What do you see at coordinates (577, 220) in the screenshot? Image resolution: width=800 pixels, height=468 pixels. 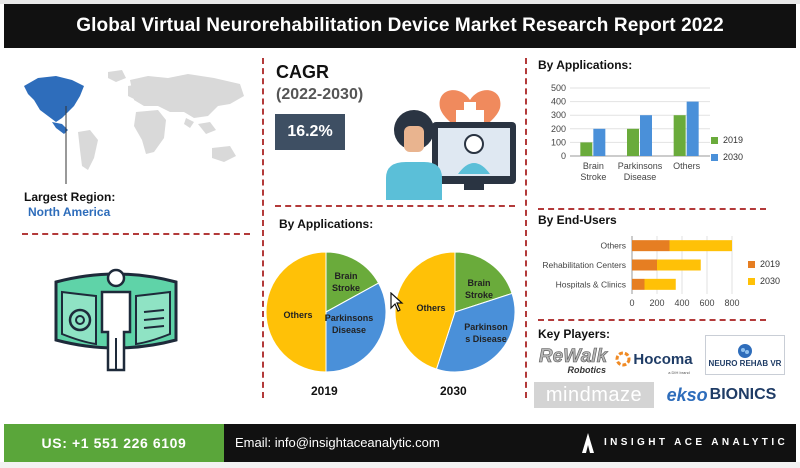 I see `endusers-heading: By End-Users` at bounding box center [577, 220].